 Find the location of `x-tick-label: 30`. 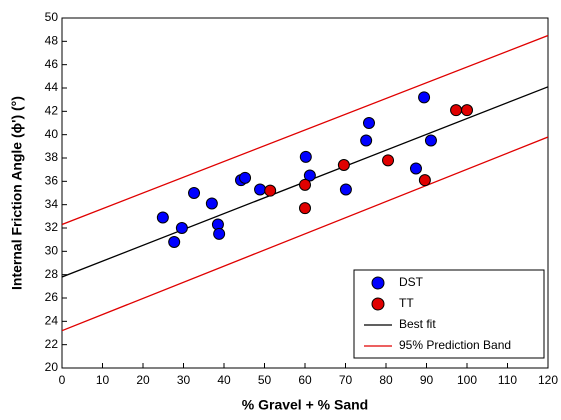

x-tick-label: 30 is located at coordinates (184, 380).